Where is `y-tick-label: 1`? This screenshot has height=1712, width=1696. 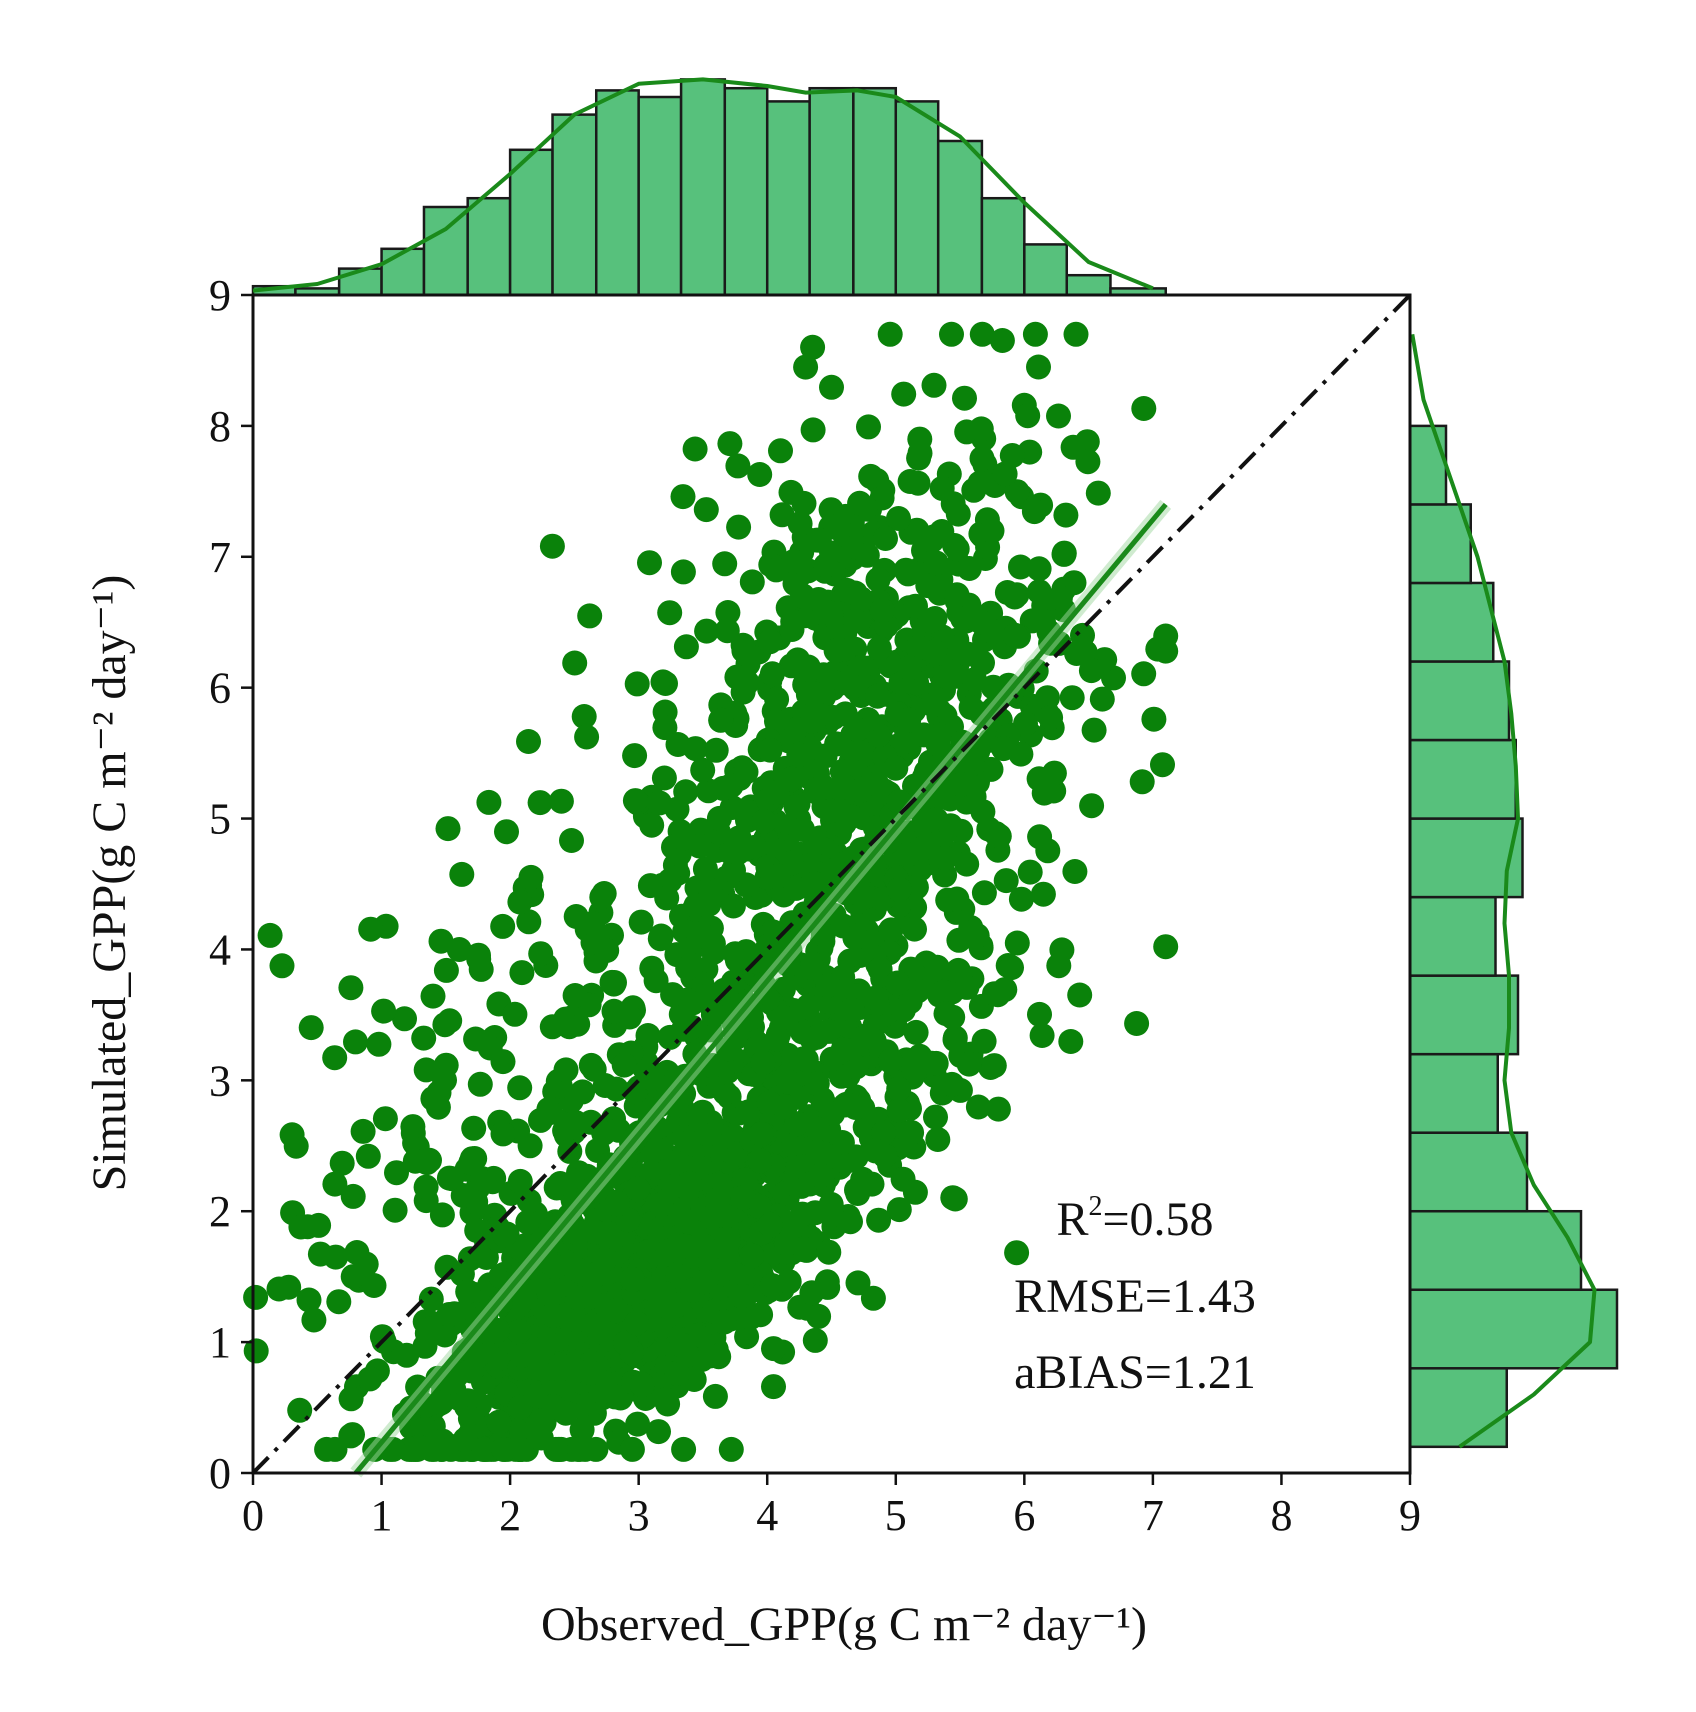
y-tick-label: 1 is located at coordinates (220, 1342).